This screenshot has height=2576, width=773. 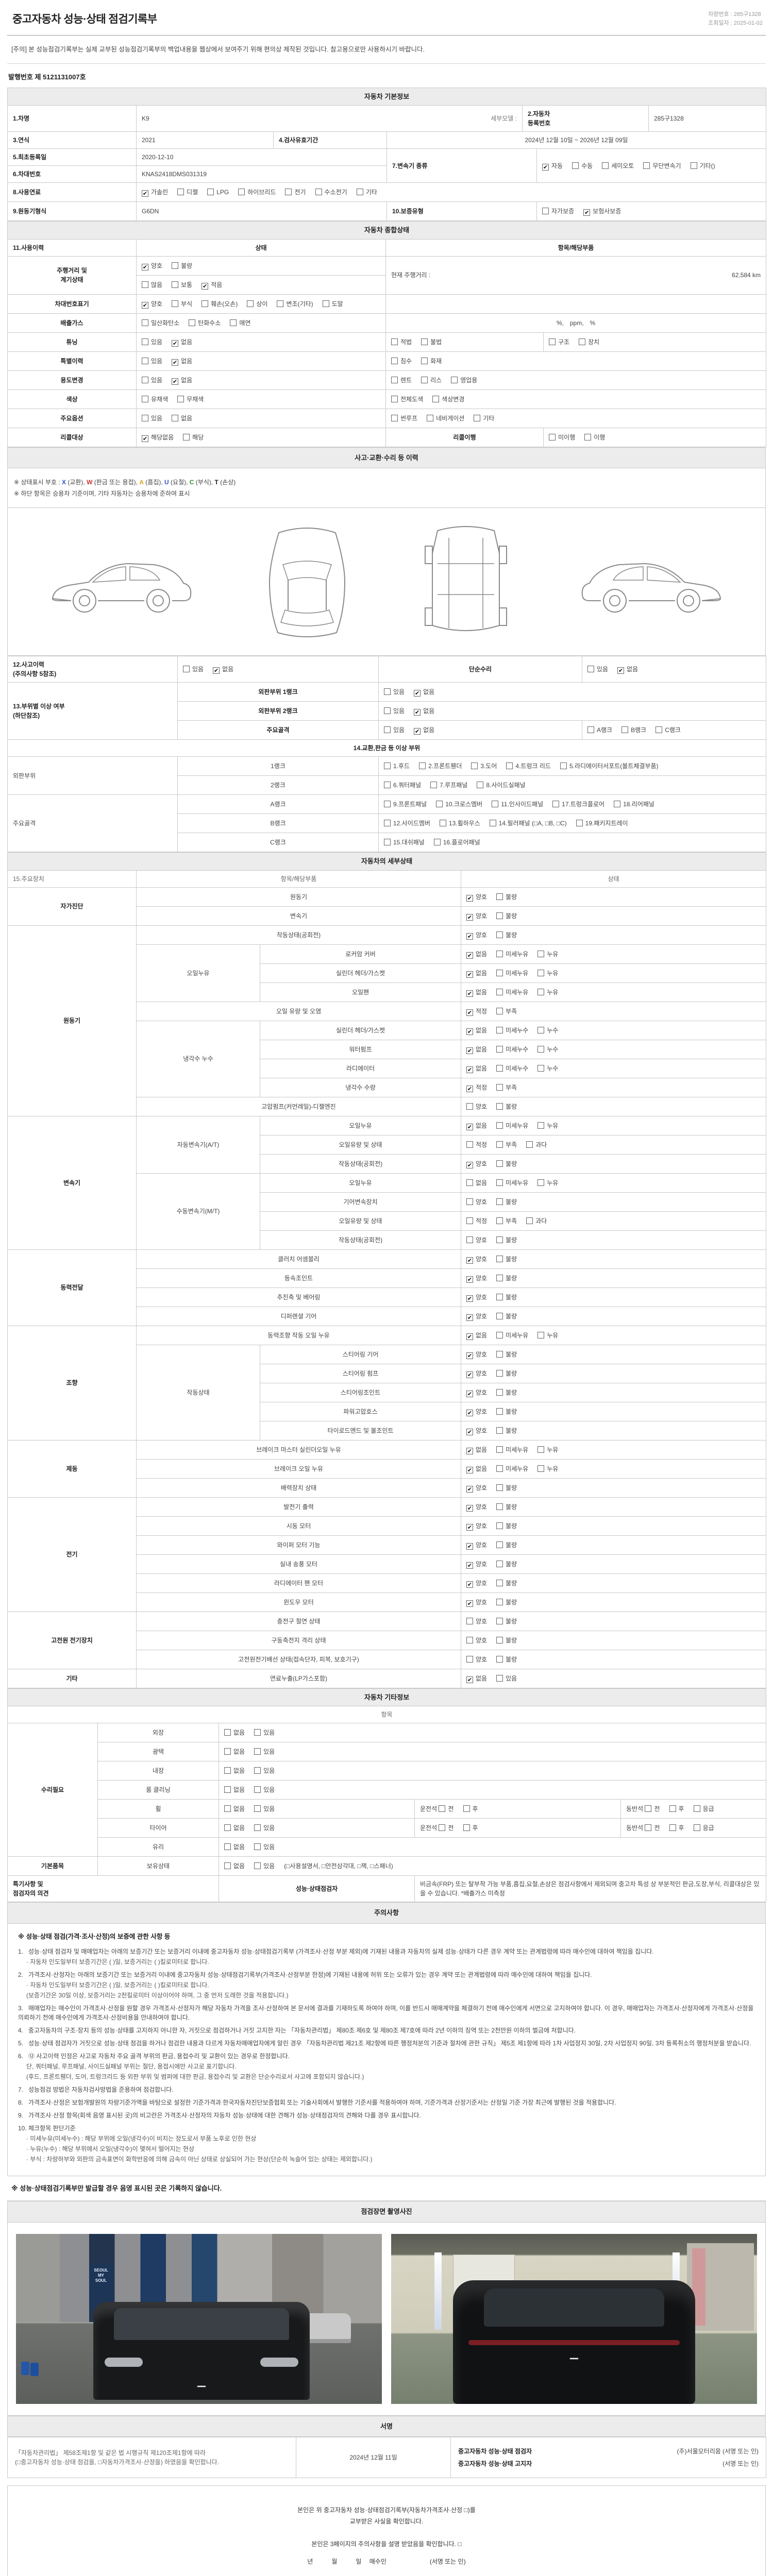 What do you see at coordinates (155, 399) in the screenshot?
I see `checkbox-option: 유채색` at bounding box center [155, 399].